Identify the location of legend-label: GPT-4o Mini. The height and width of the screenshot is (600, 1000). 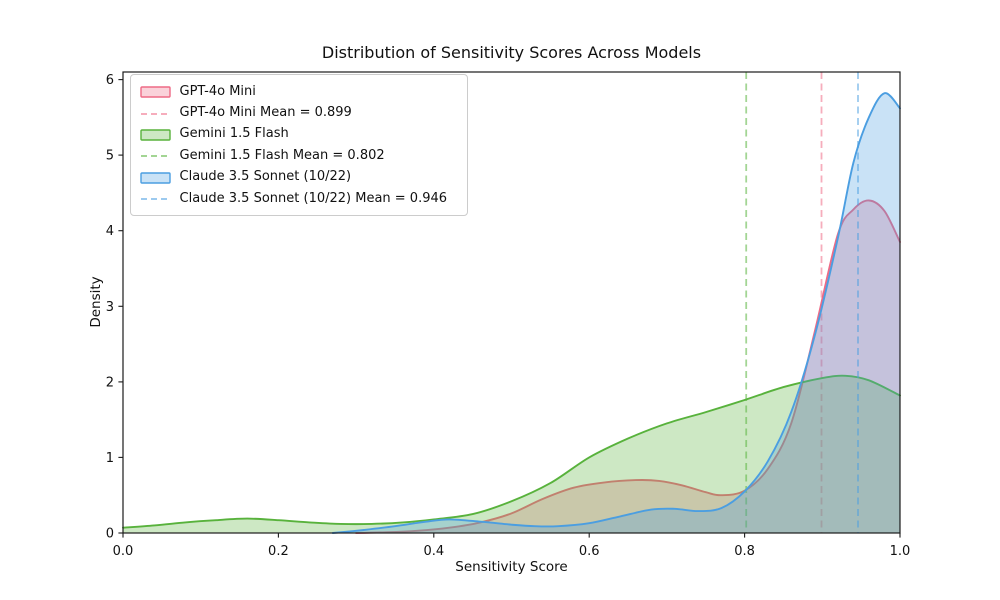
(217, 91).